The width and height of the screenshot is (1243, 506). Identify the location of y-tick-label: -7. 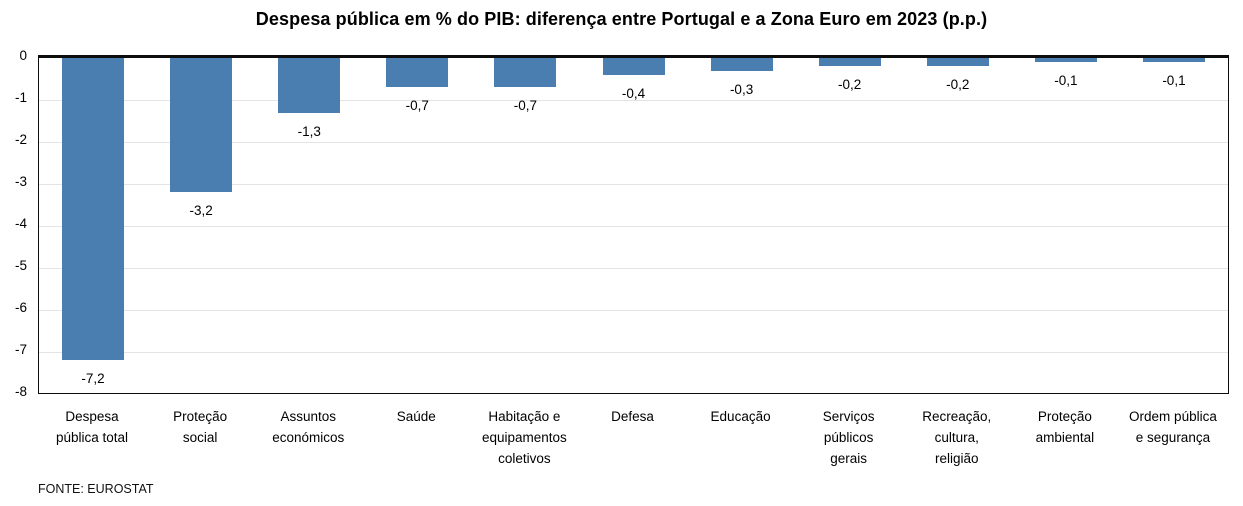
(20, 349).